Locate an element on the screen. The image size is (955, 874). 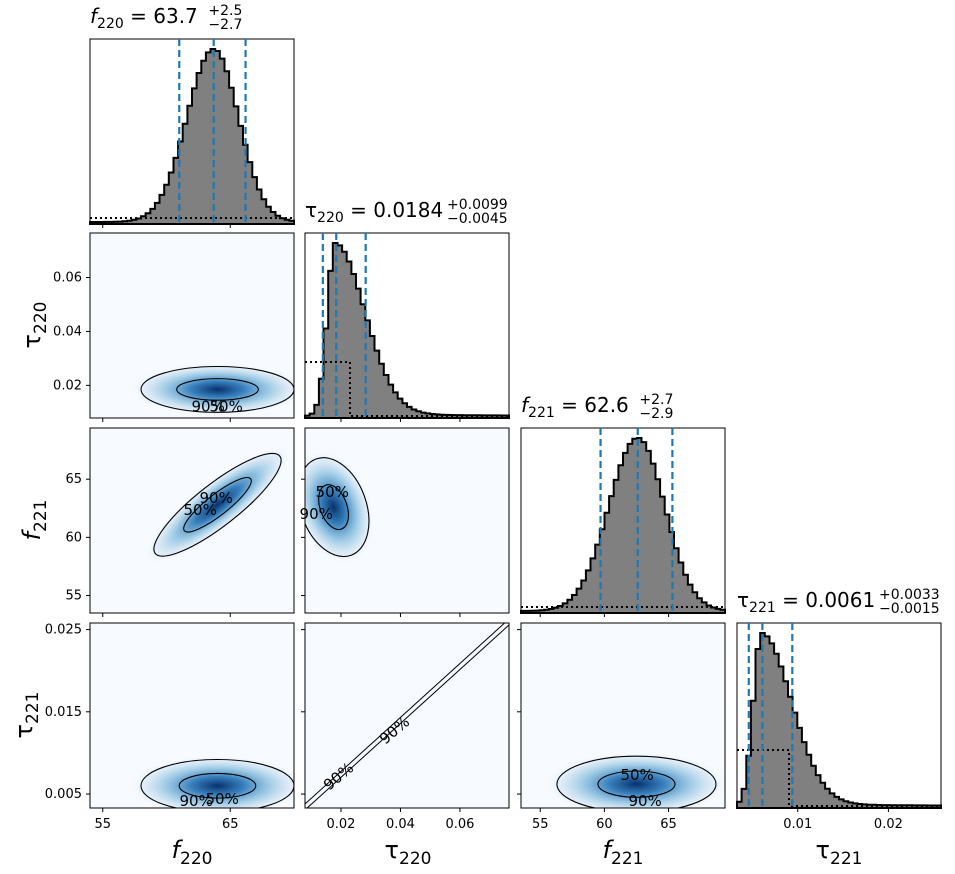
title-lower-err-tau220: −0.0045 is located at coordinates (477, 219).